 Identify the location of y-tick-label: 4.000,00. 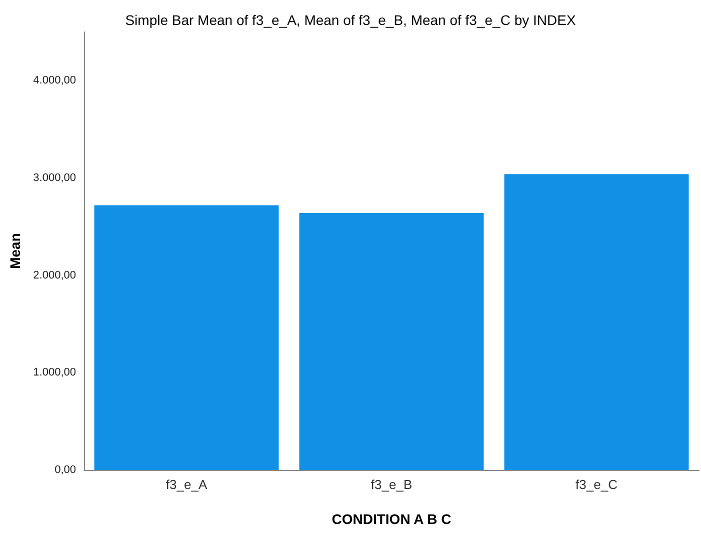
(54, 80).